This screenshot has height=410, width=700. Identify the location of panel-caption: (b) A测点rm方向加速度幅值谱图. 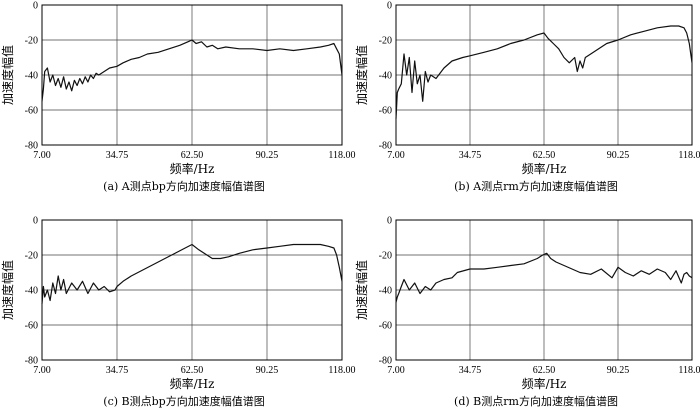
(536, 186).